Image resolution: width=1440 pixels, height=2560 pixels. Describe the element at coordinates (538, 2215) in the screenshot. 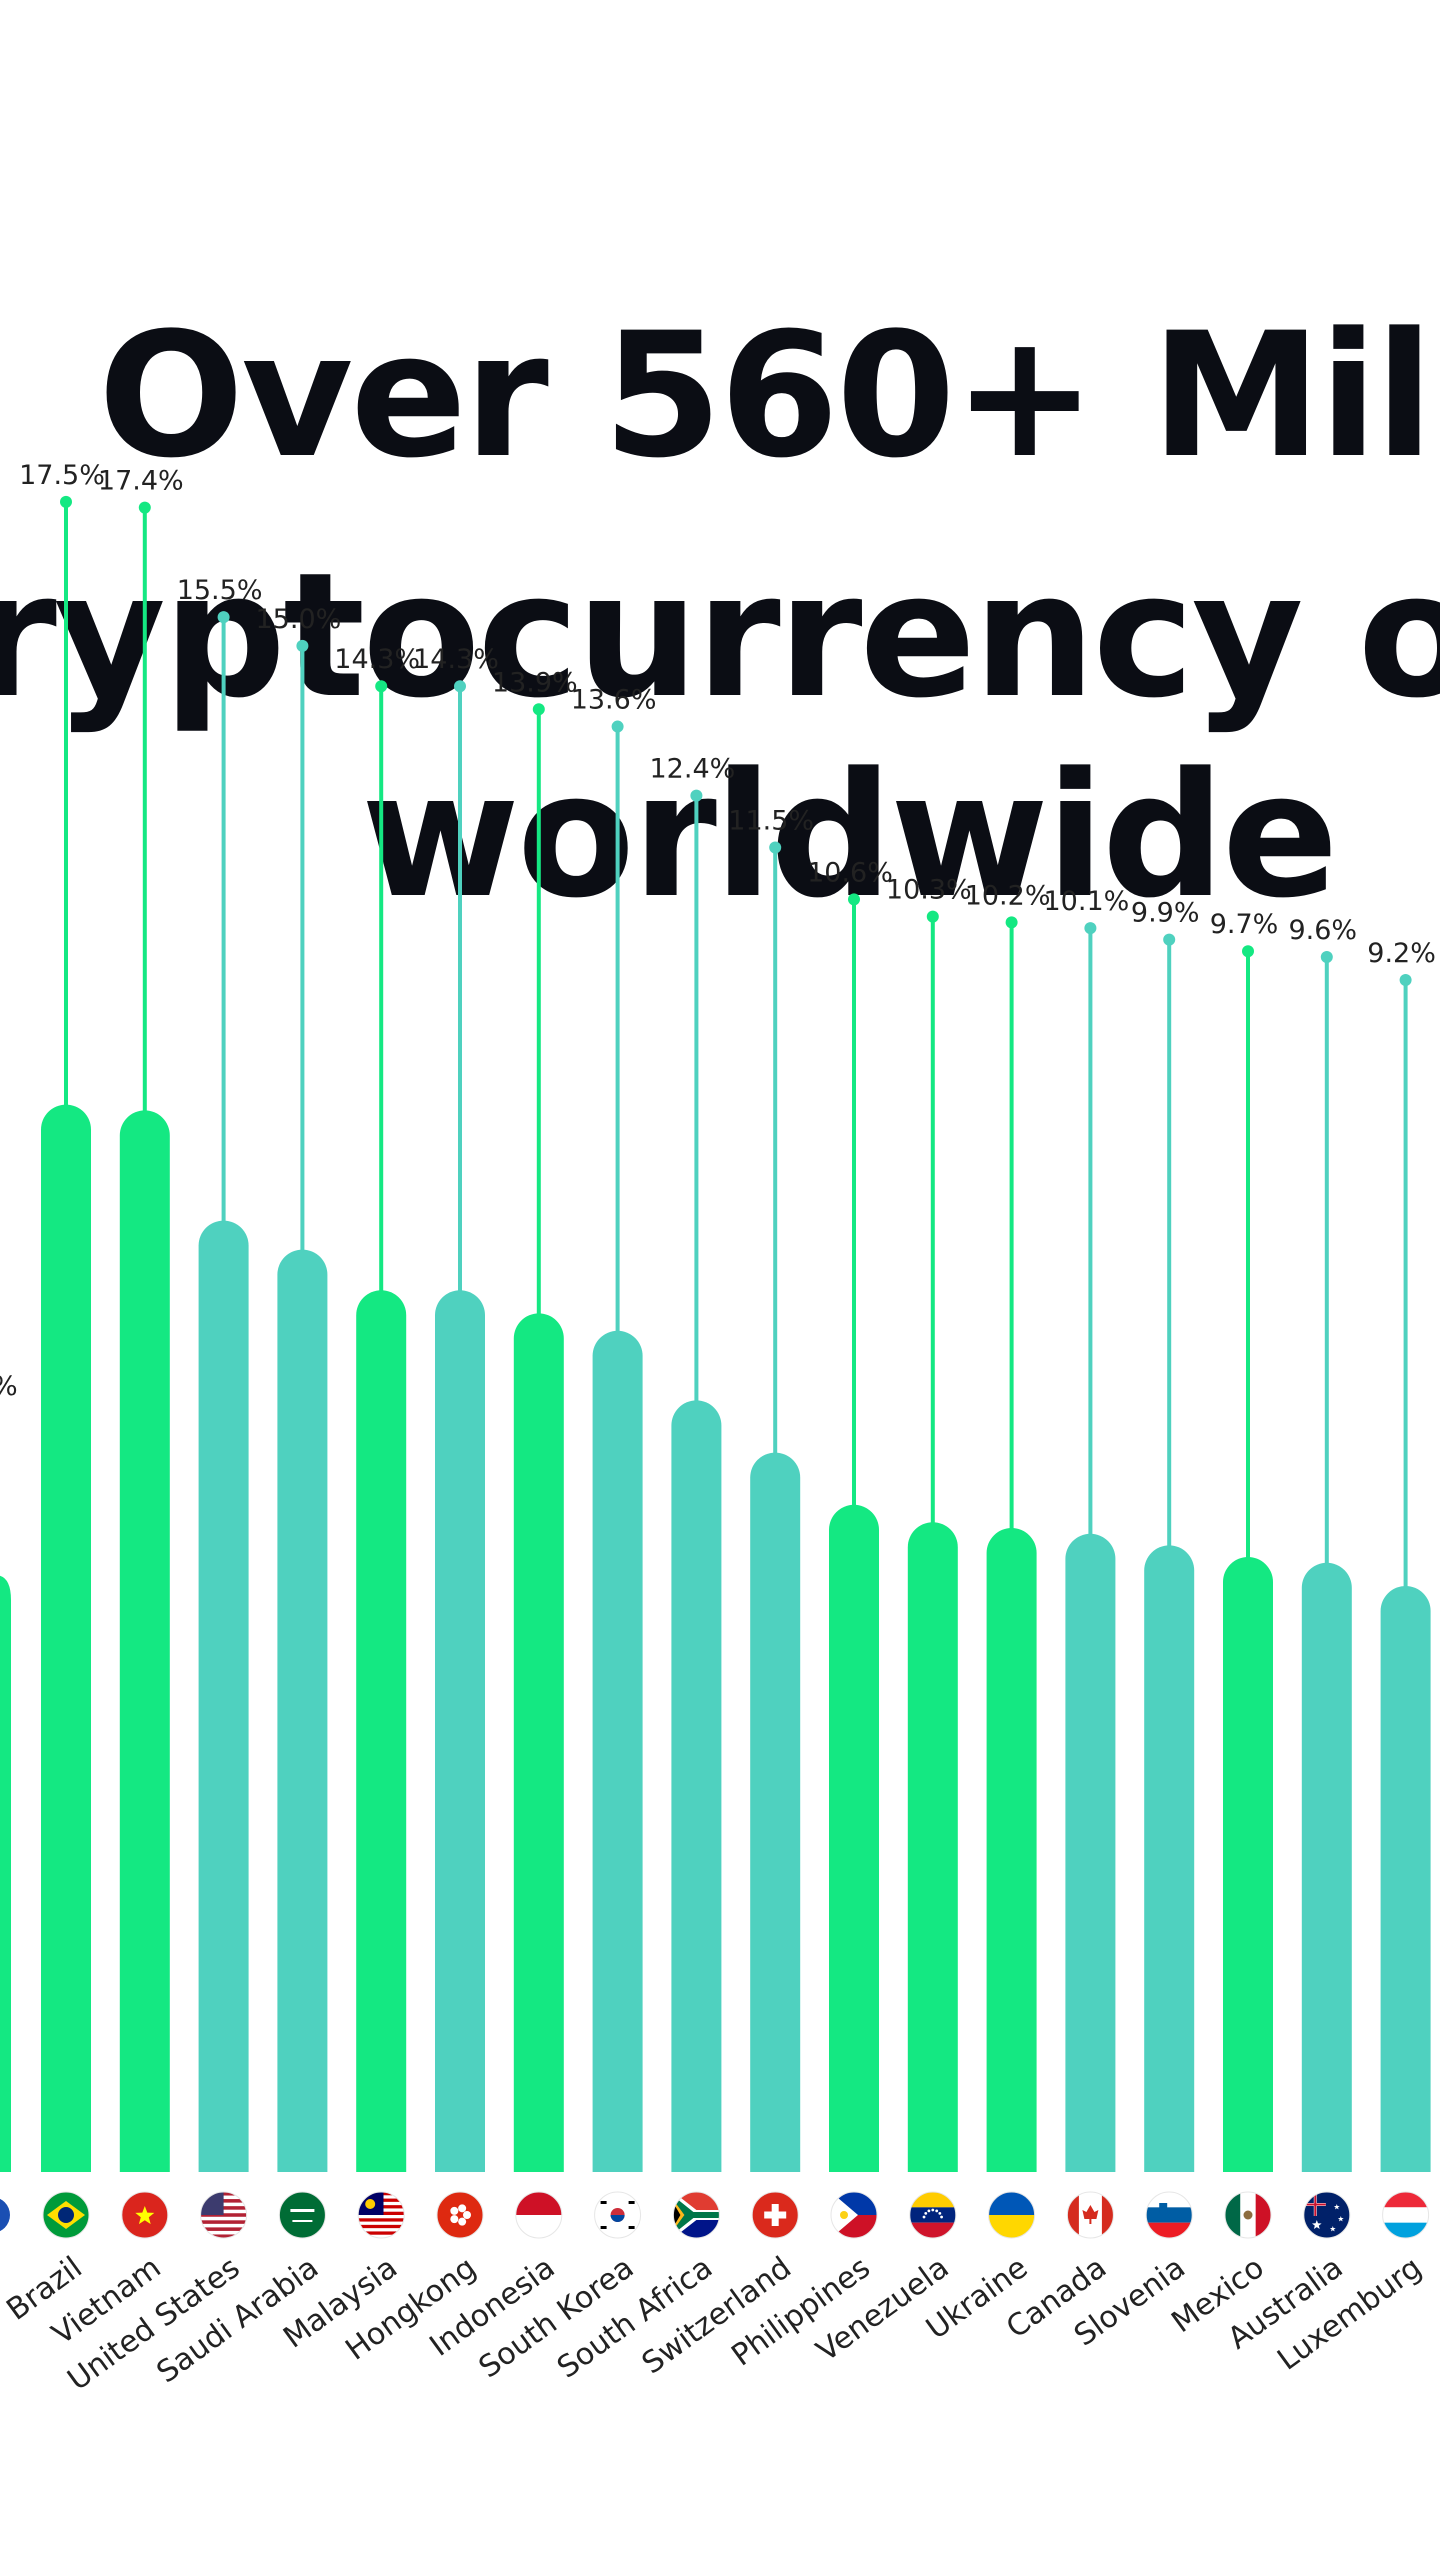

I see `indonesia-flag-icon` at that location.